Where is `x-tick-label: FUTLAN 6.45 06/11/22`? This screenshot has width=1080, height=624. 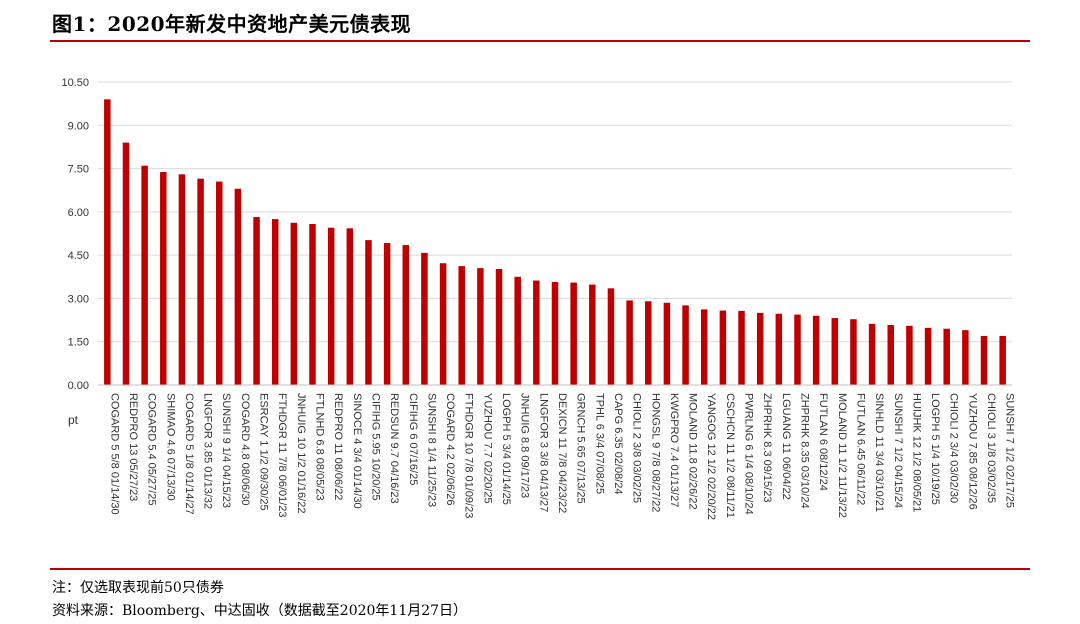
x-tick-label: FUTLAN 6.45 06/11/22 is located at coordinates (860, 449).